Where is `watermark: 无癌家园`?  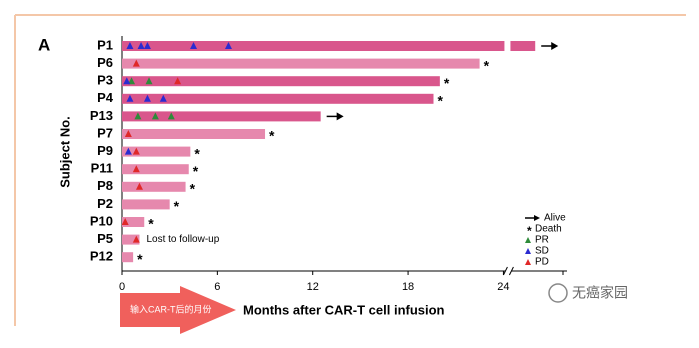 watermark: 无癌家园 is located at coordinates (588, 293).